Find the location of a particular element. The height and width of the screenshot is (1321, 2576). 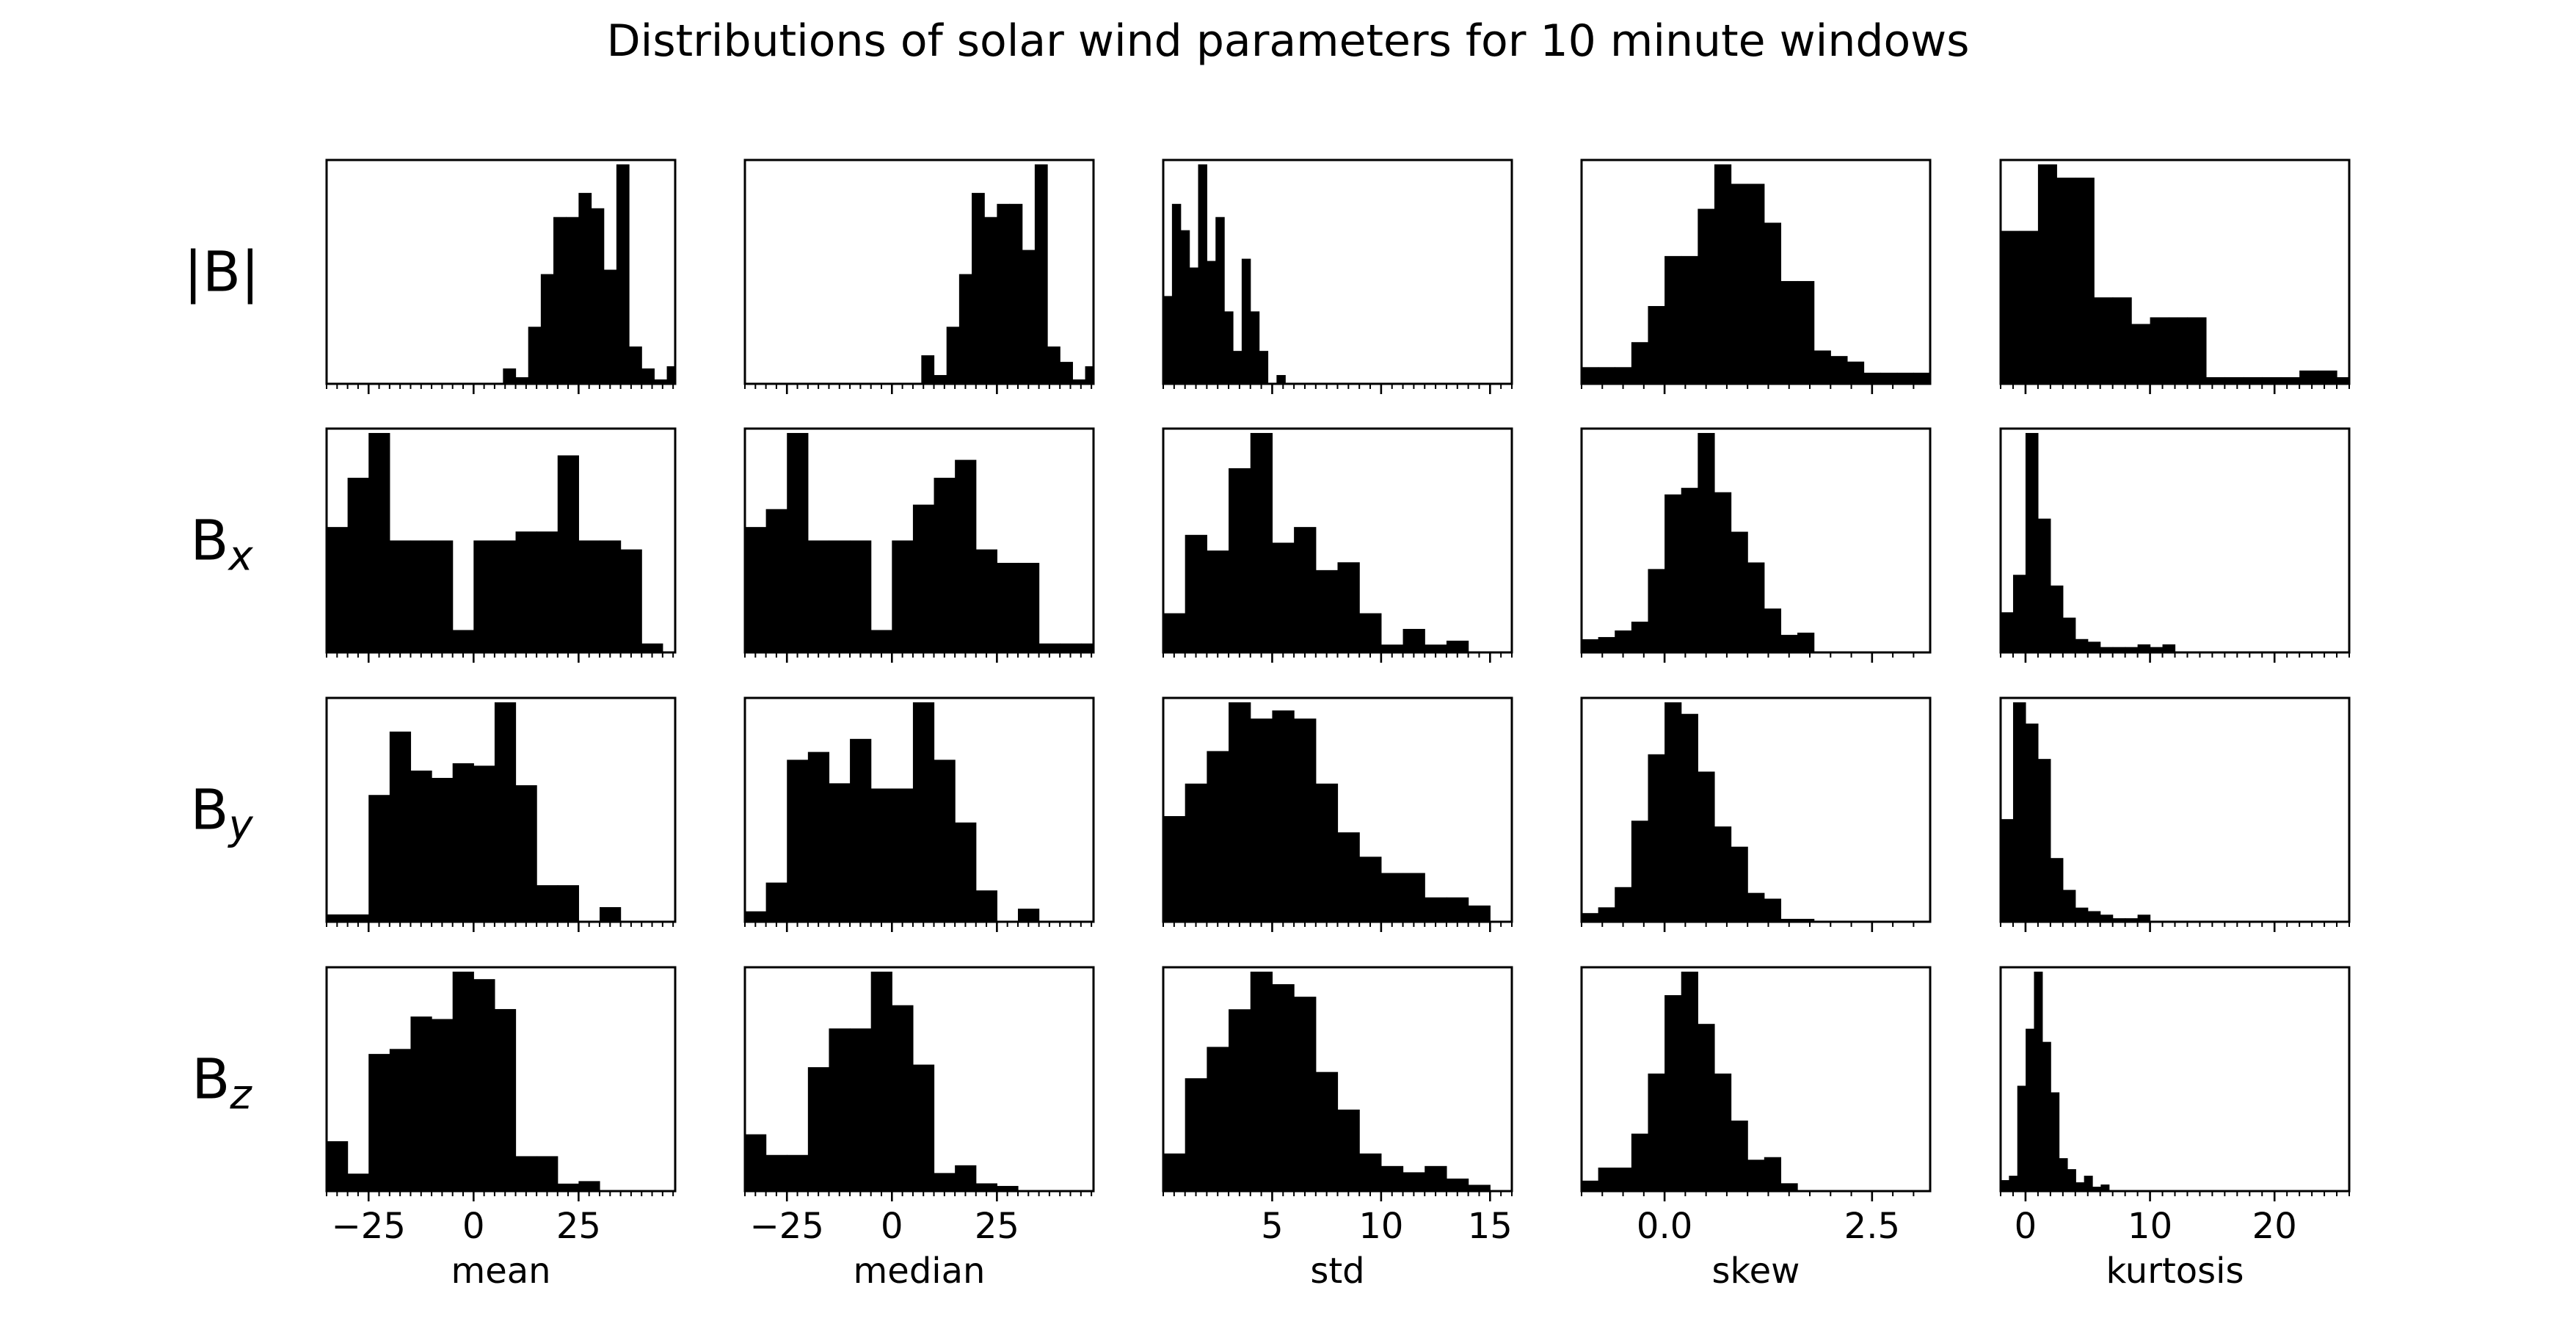

bars-bmag-std is located at coordinates (1224, 274).